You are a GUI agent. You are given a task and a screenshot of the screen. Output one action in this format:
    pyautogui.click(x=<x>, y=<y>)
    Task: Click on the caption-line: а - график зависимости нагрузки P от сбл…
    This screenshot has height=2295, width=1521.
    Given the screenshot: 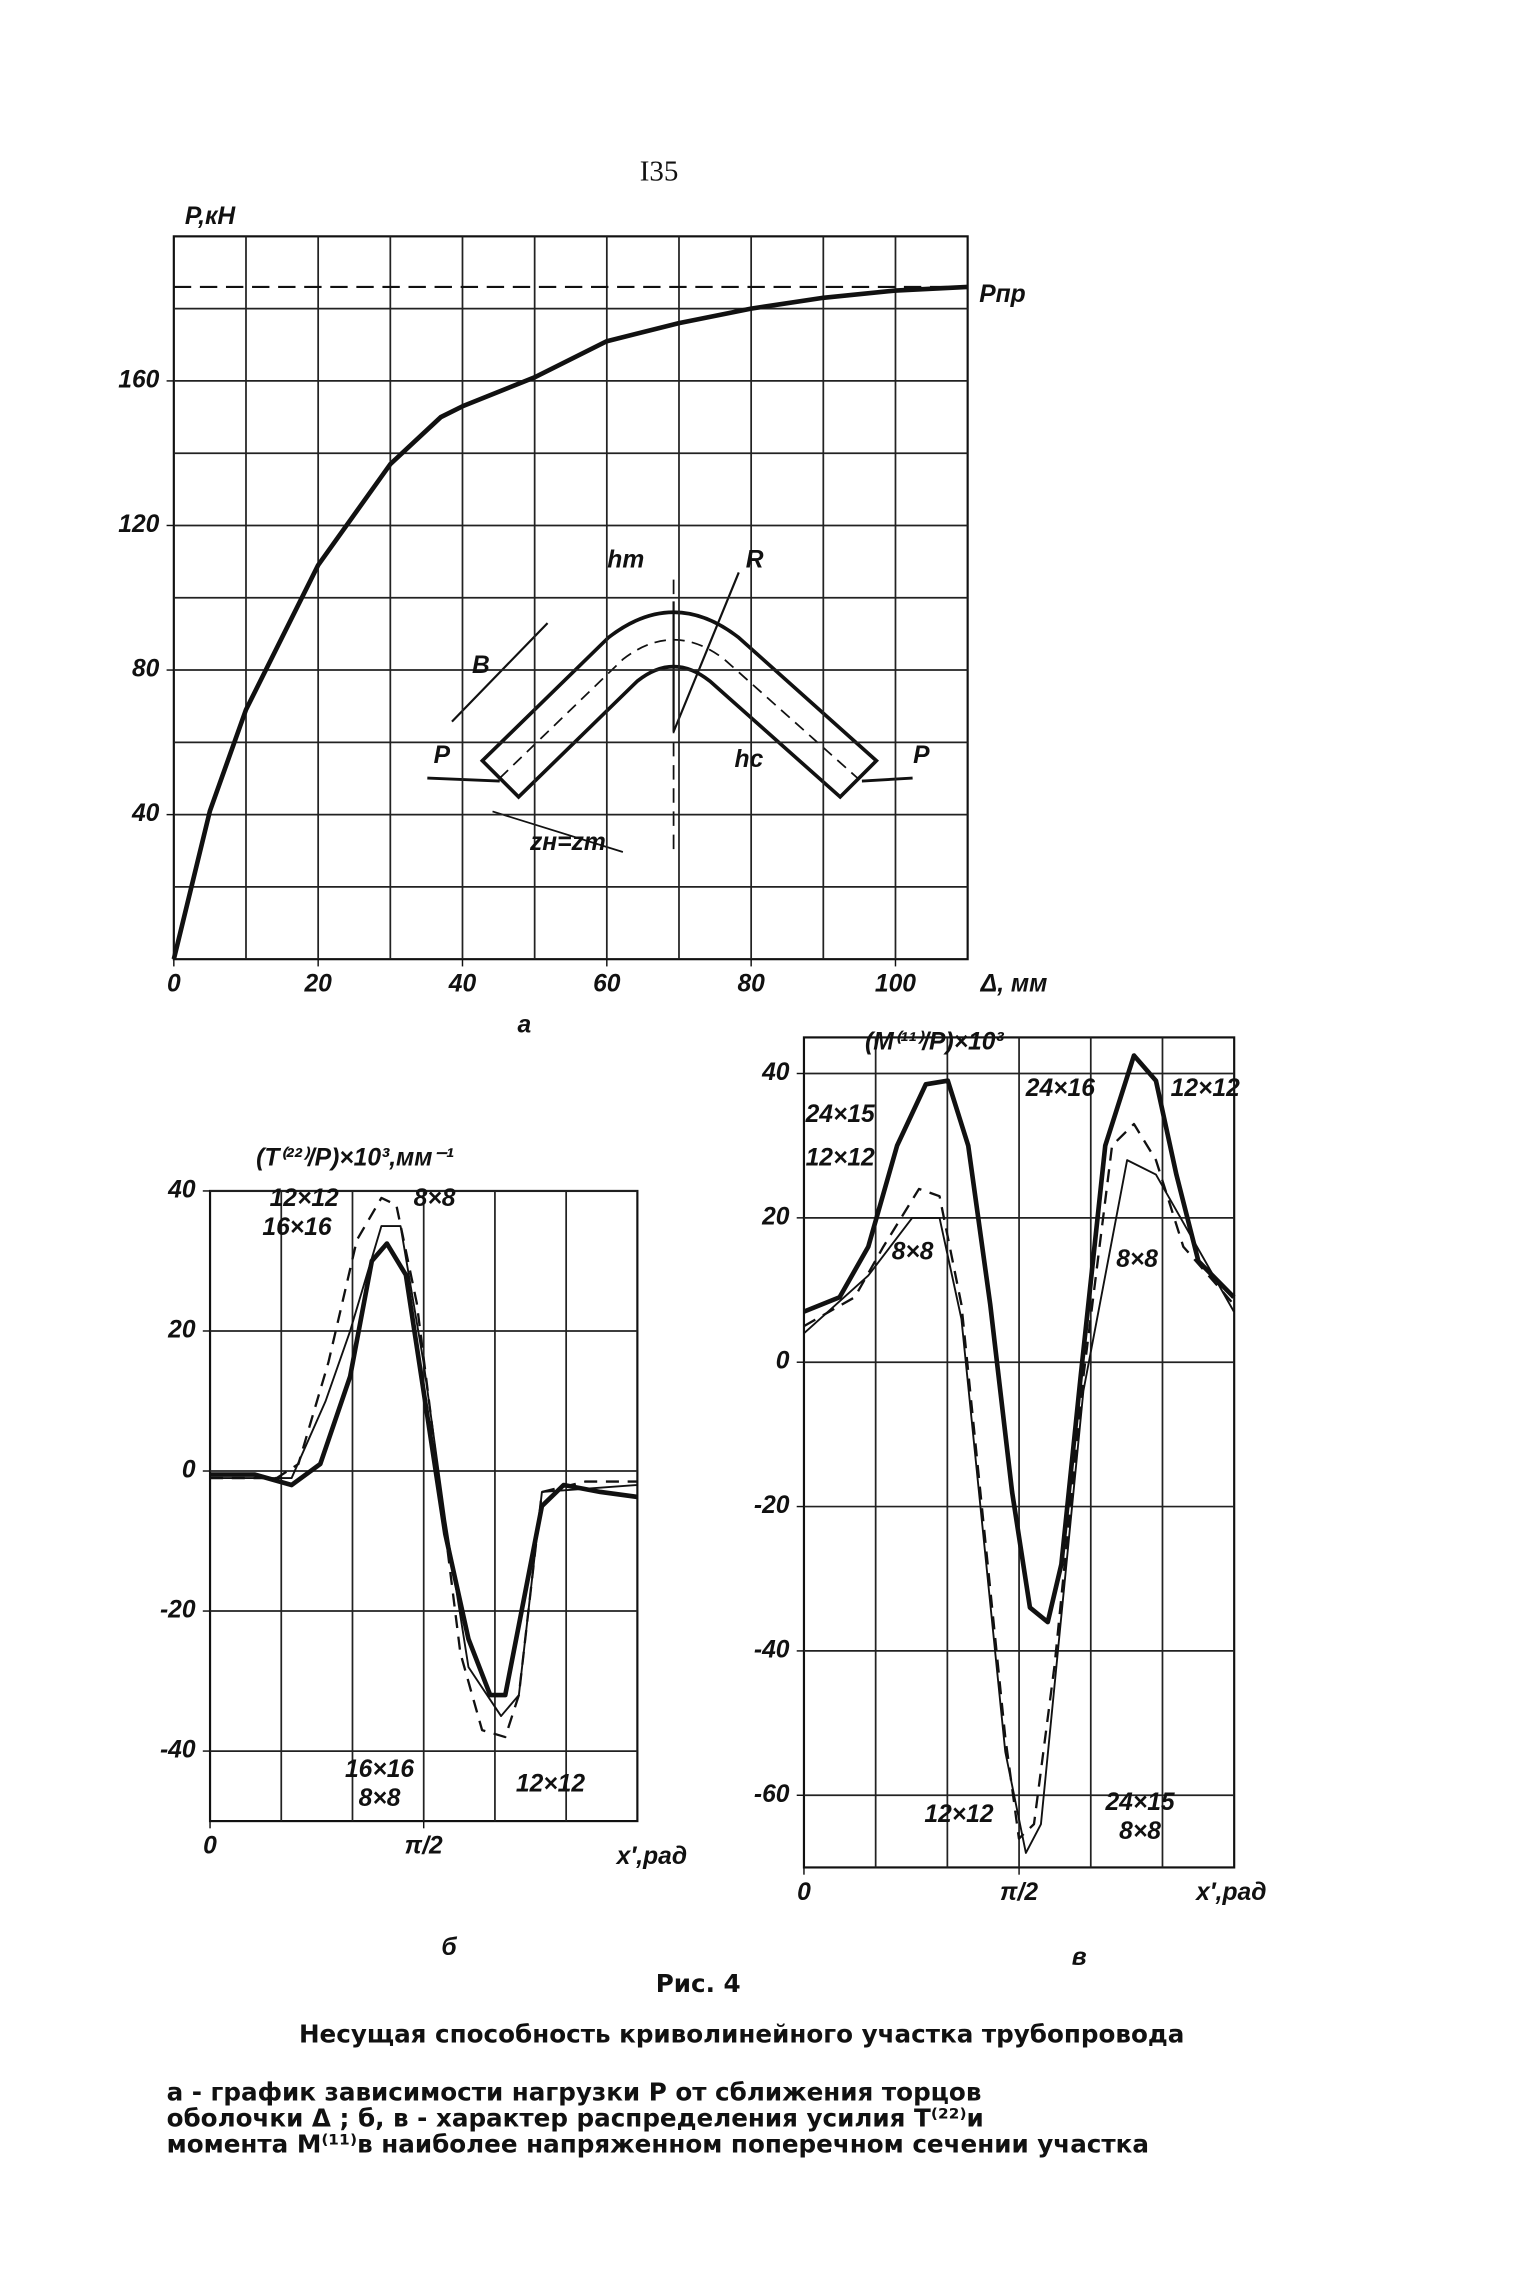 What is the action you would take?
    pyautogui.click(x=574, y=2091)
    